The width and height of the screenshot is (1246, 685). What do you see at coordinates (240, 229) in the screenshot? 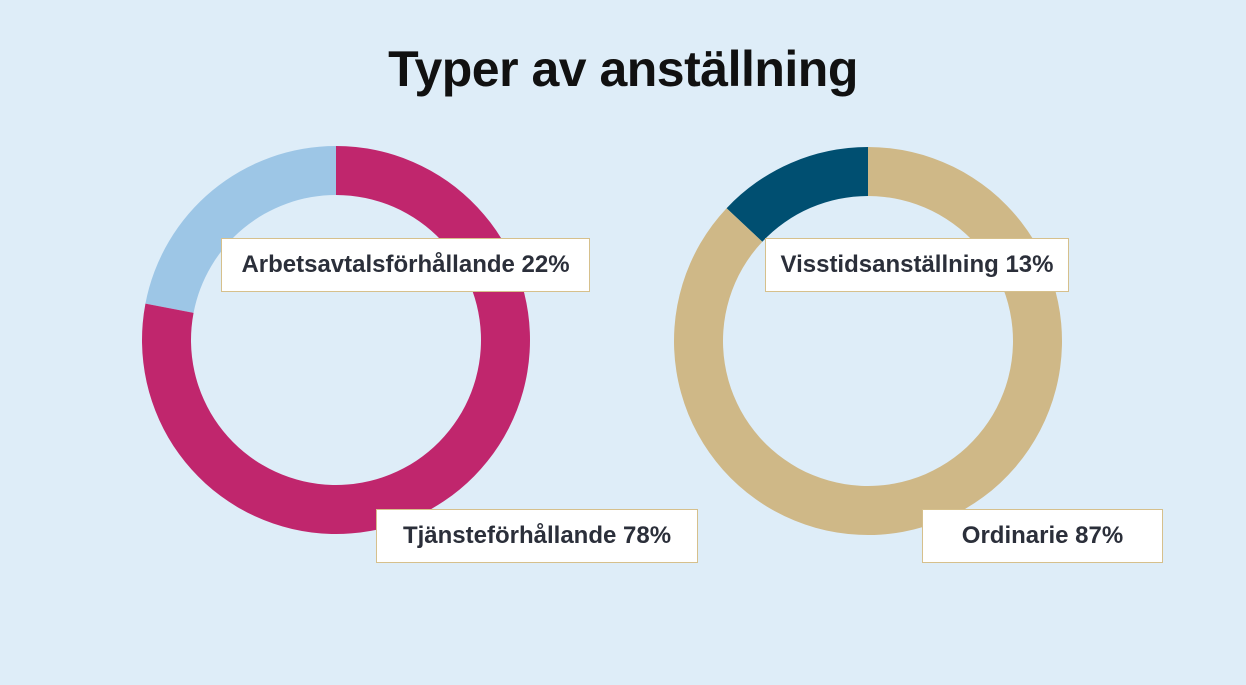
I see `slice-arbetsavtalsforhallande` at bounding box center [240, 229].